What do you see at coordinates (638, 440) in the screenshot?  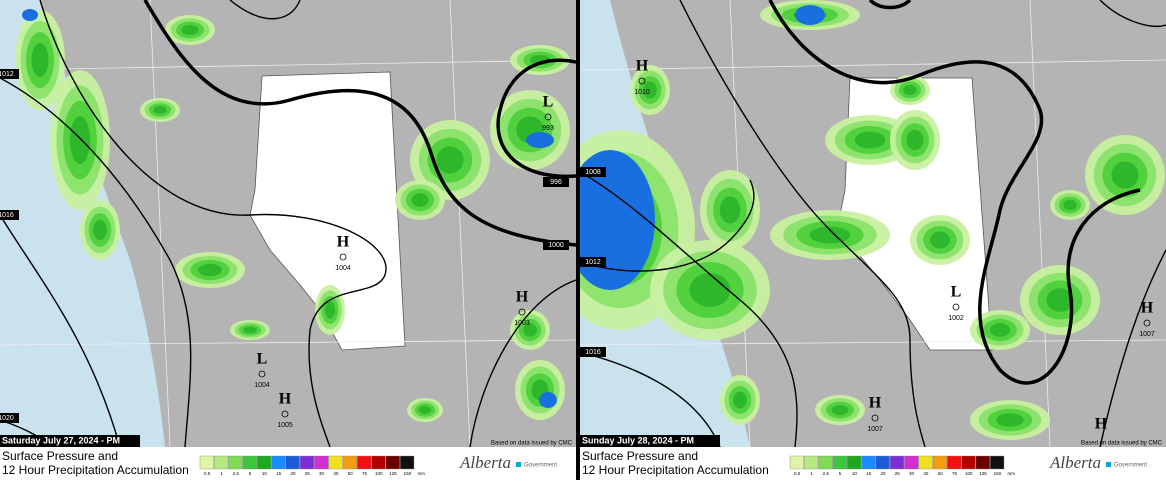 I see `date: Sunday July 28, 2024 - PM` at bounding box center [638, 440].